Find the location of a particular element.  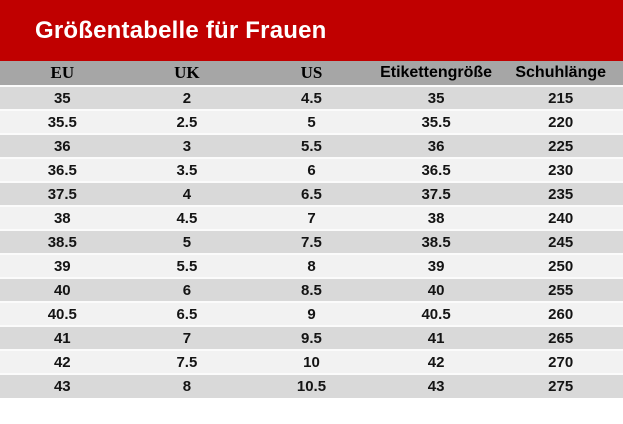

table-row: 41 7 9.5 41 265 is located at coordinates (311, 338).